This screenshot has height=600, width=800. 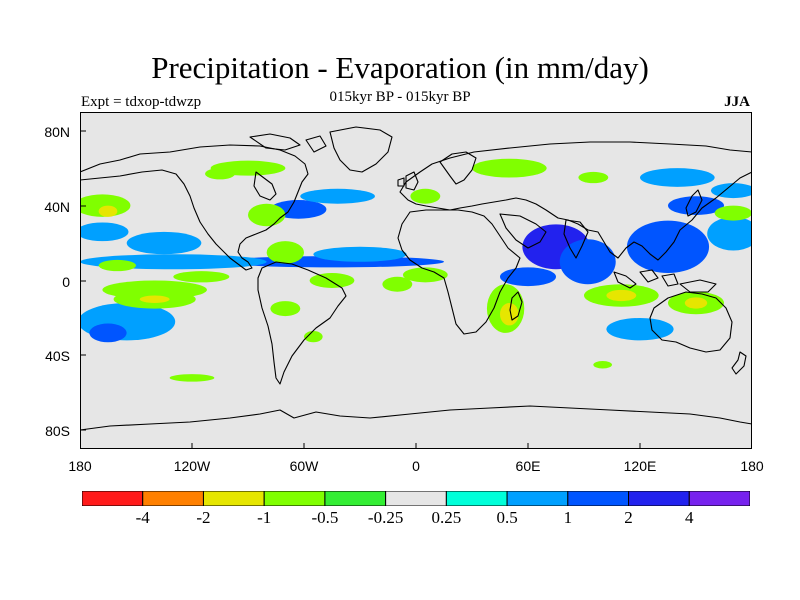 I want to click on coast-india, so click(x=576, y=239).